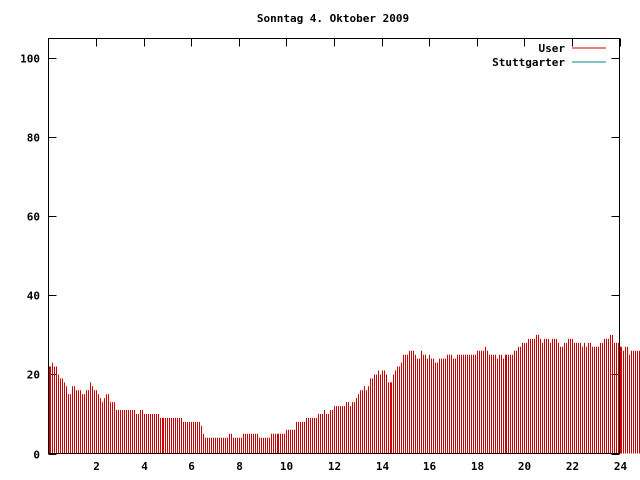 This screenshot has width=640, height=480. What do you see at coordinates (621, 466) in the screenshot?
I see `x-tick-label: 24` at bounding box center [621, 466].